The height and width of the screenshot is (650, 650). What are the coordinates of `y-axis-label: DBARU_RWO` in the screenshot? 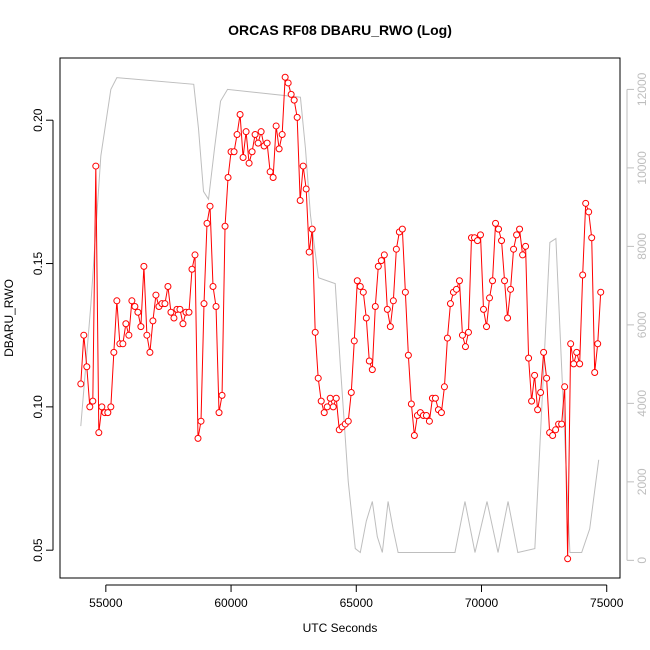 It's located at (9, 318).